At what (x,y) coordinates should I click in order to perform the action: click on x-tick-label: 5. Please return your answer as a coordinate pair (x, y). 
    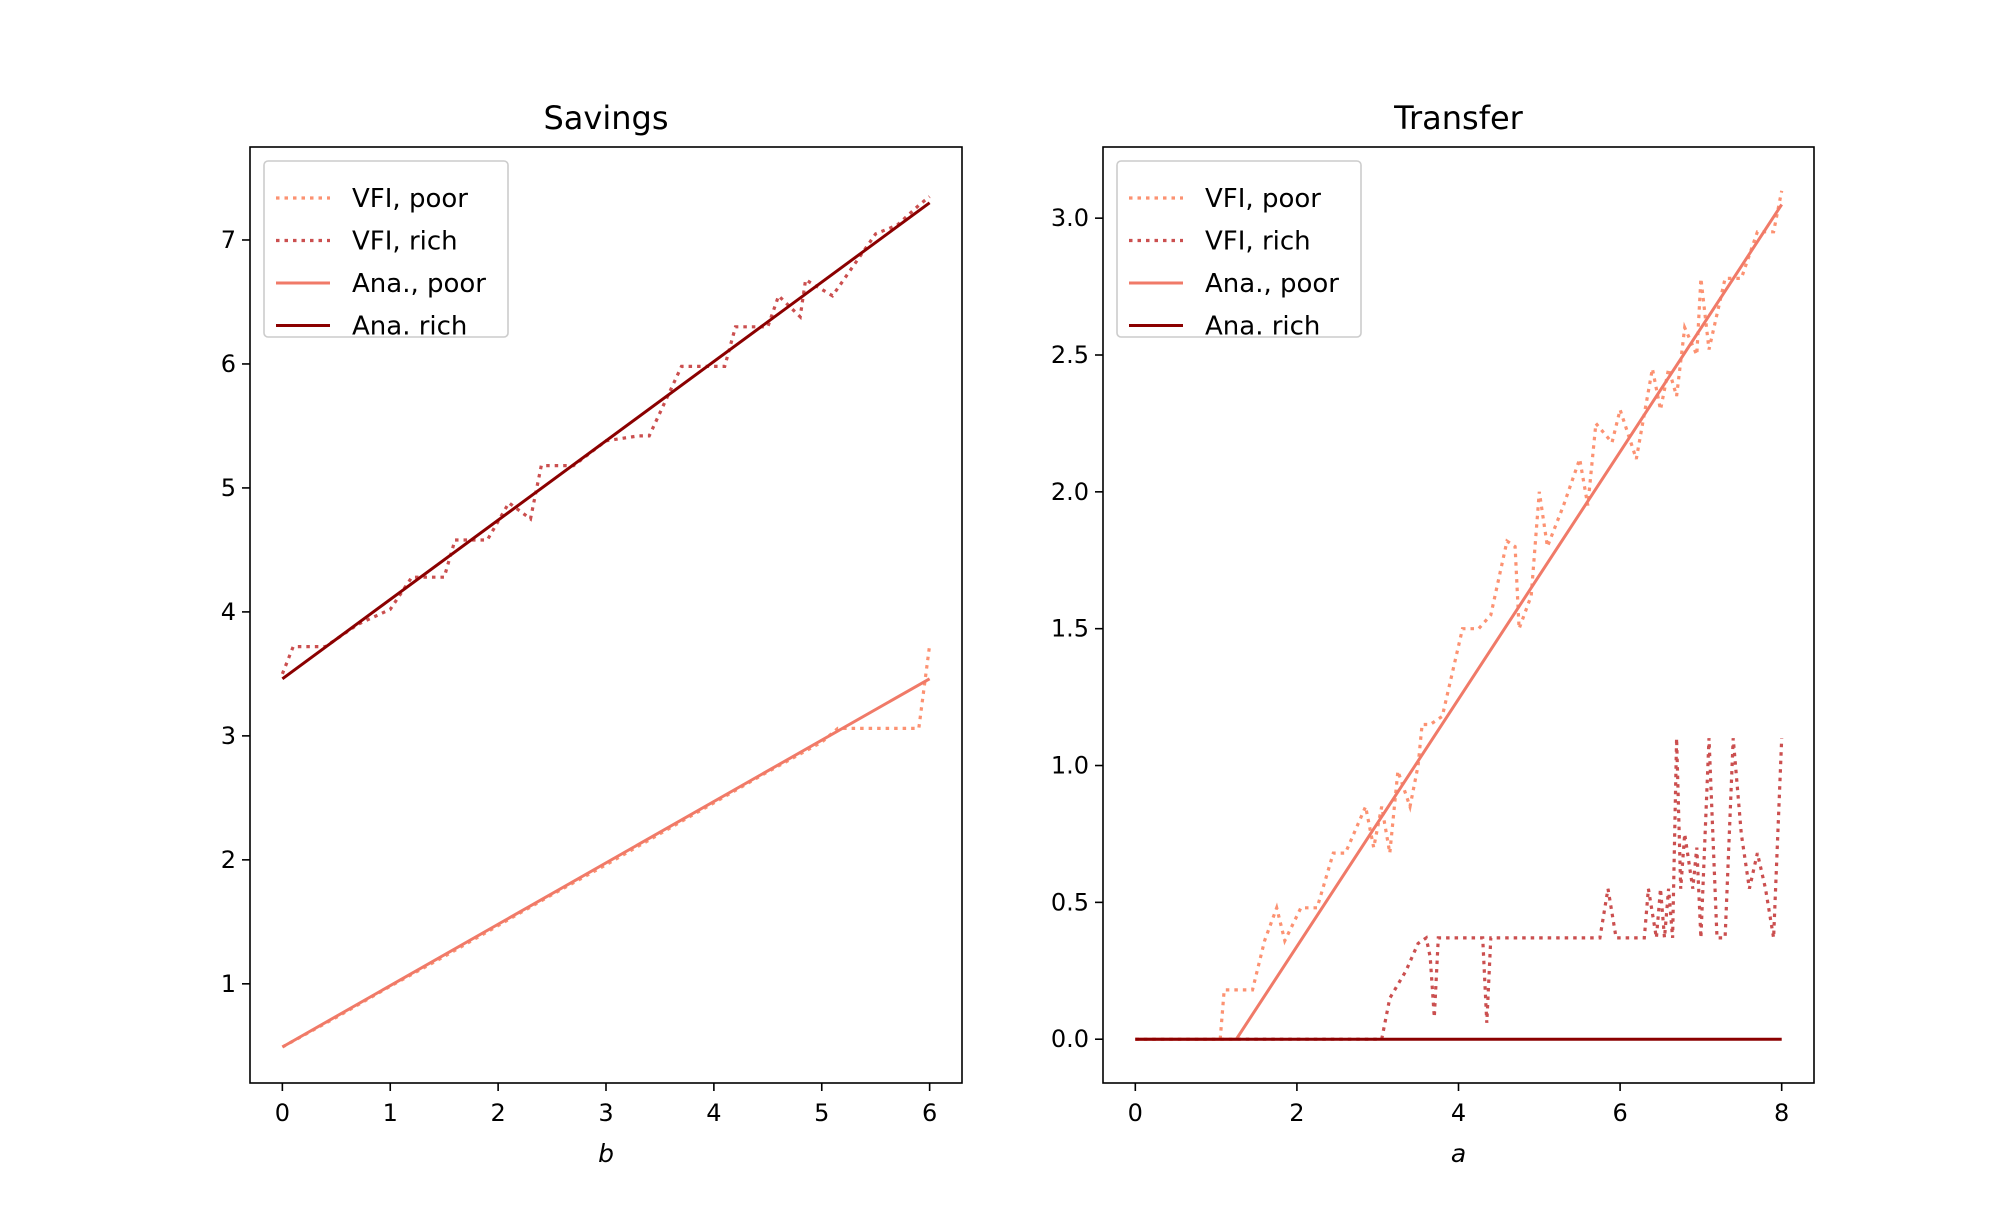
    Looking at the image, I should click on (821, 1113).